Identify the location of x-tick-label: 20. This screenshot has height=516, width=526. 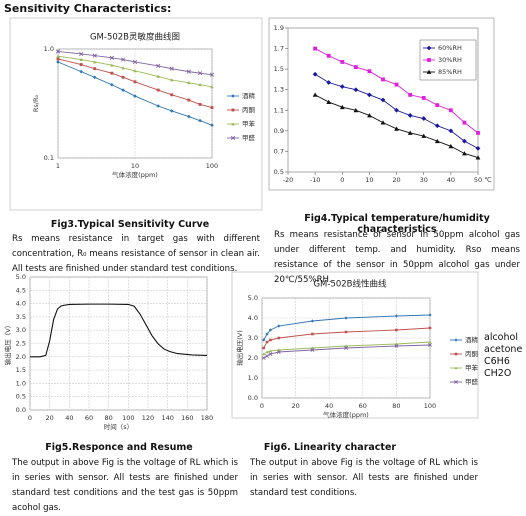
(295, 406).